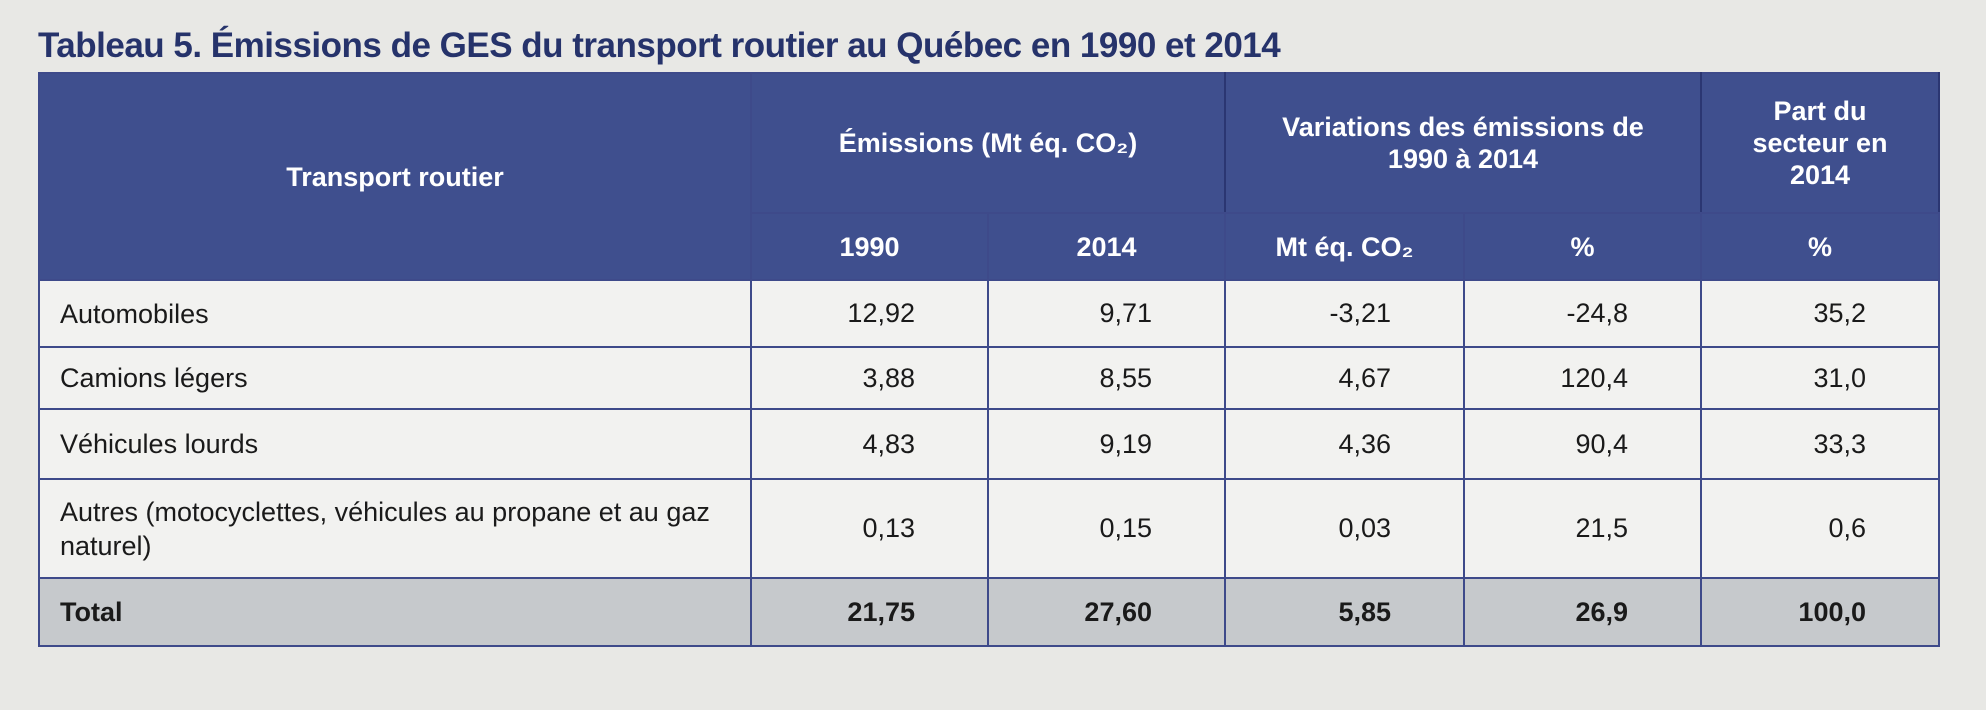 This screenshot has width=1986, height=710. What do you see at coordinates (869, 528) in the screenshot?
I see `cell-value: 0,13` at bounding box center [869, 528].